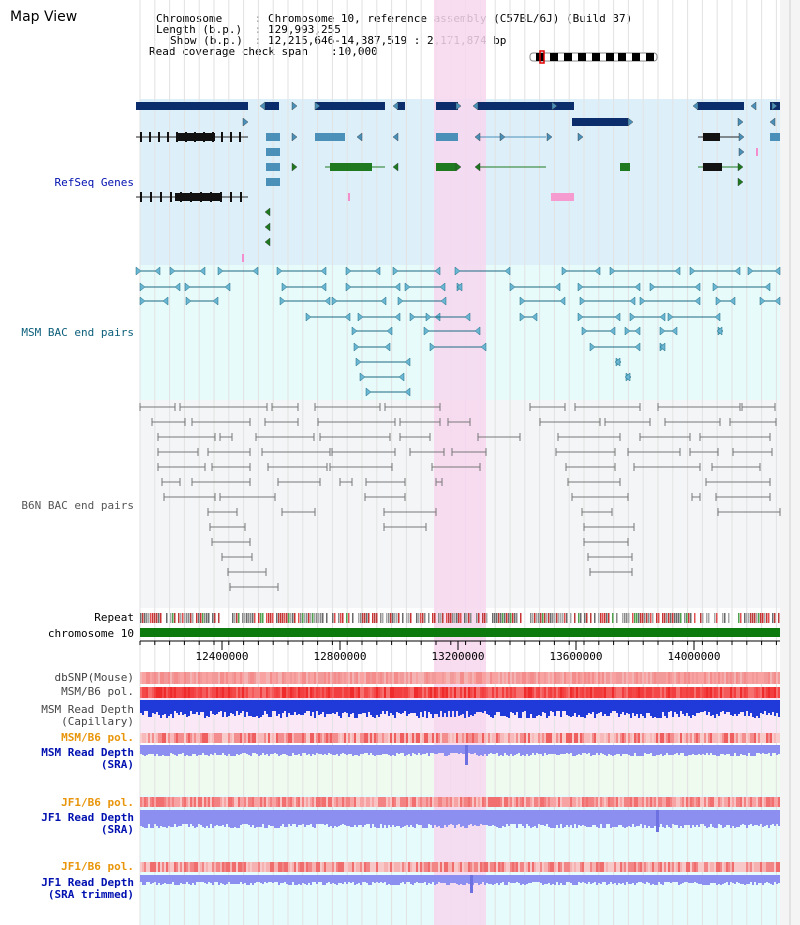 The width and height of the screenshot is (800, 925). I want to click on refseq-gene, so click(272, 106).